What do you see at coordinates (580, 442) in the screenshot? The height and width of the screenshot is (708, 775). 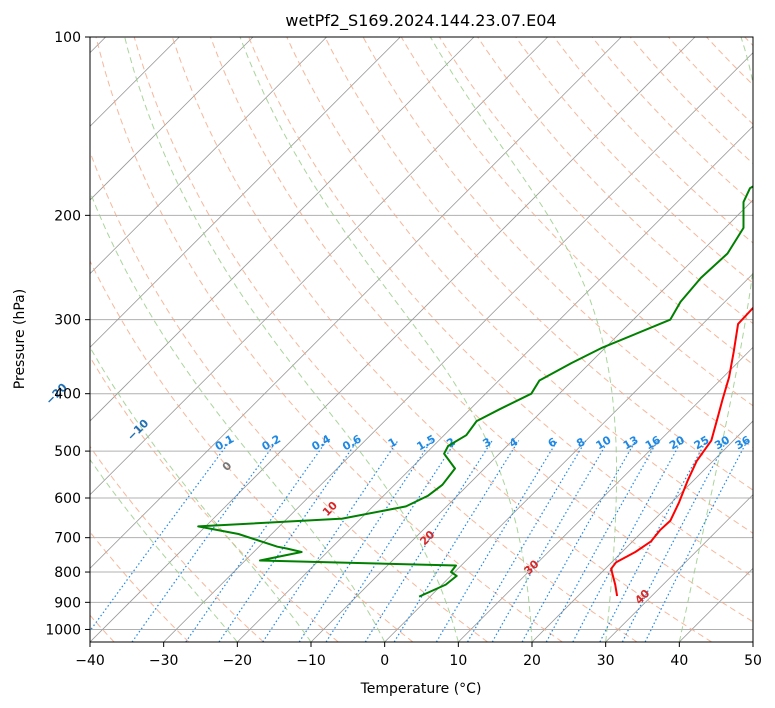 I see `mixing-ratio-label: 8` at bounding box center [580, 442].